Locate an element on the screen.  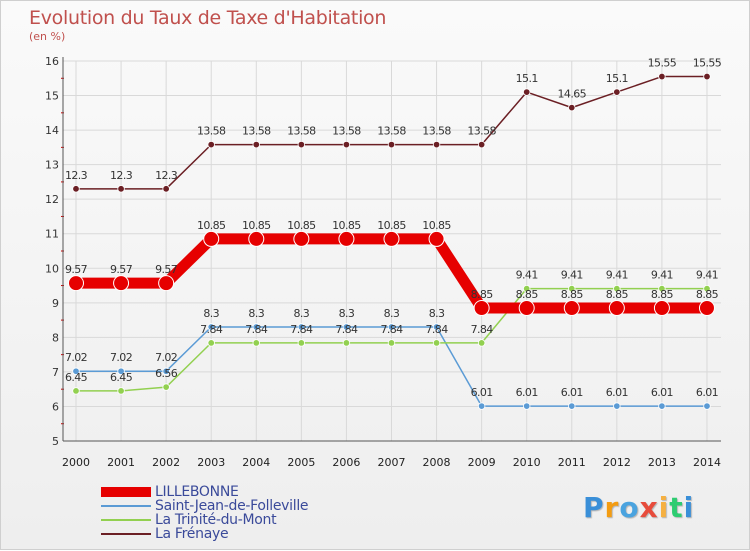
logo-letter: o is located at coordinates (629, 507).